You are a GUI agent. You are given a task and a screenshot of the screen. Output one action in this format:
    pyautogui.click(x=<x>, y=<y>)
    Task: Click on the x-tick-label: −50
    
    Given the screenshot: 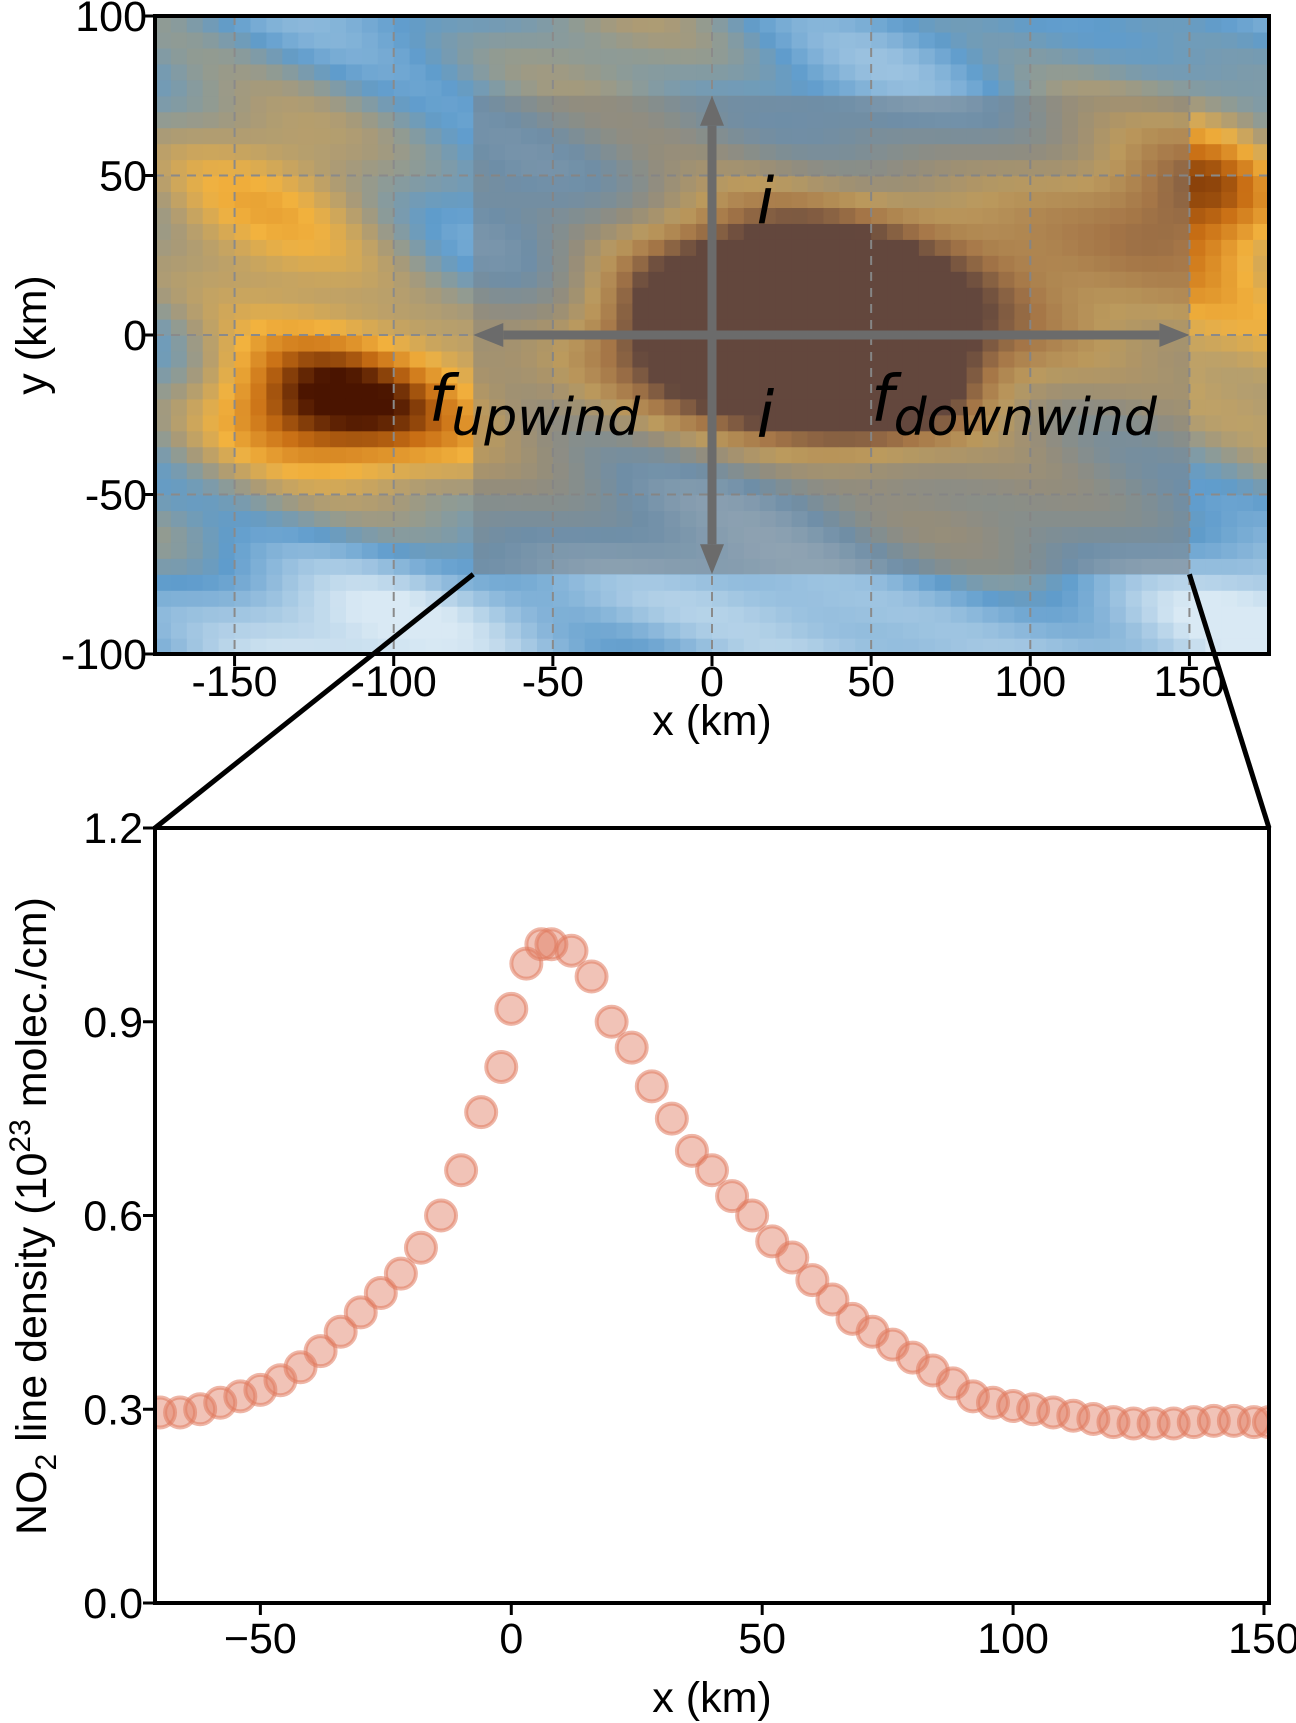 What is the action you would take?
    pyautogui.click(x=260, y=1639)
    